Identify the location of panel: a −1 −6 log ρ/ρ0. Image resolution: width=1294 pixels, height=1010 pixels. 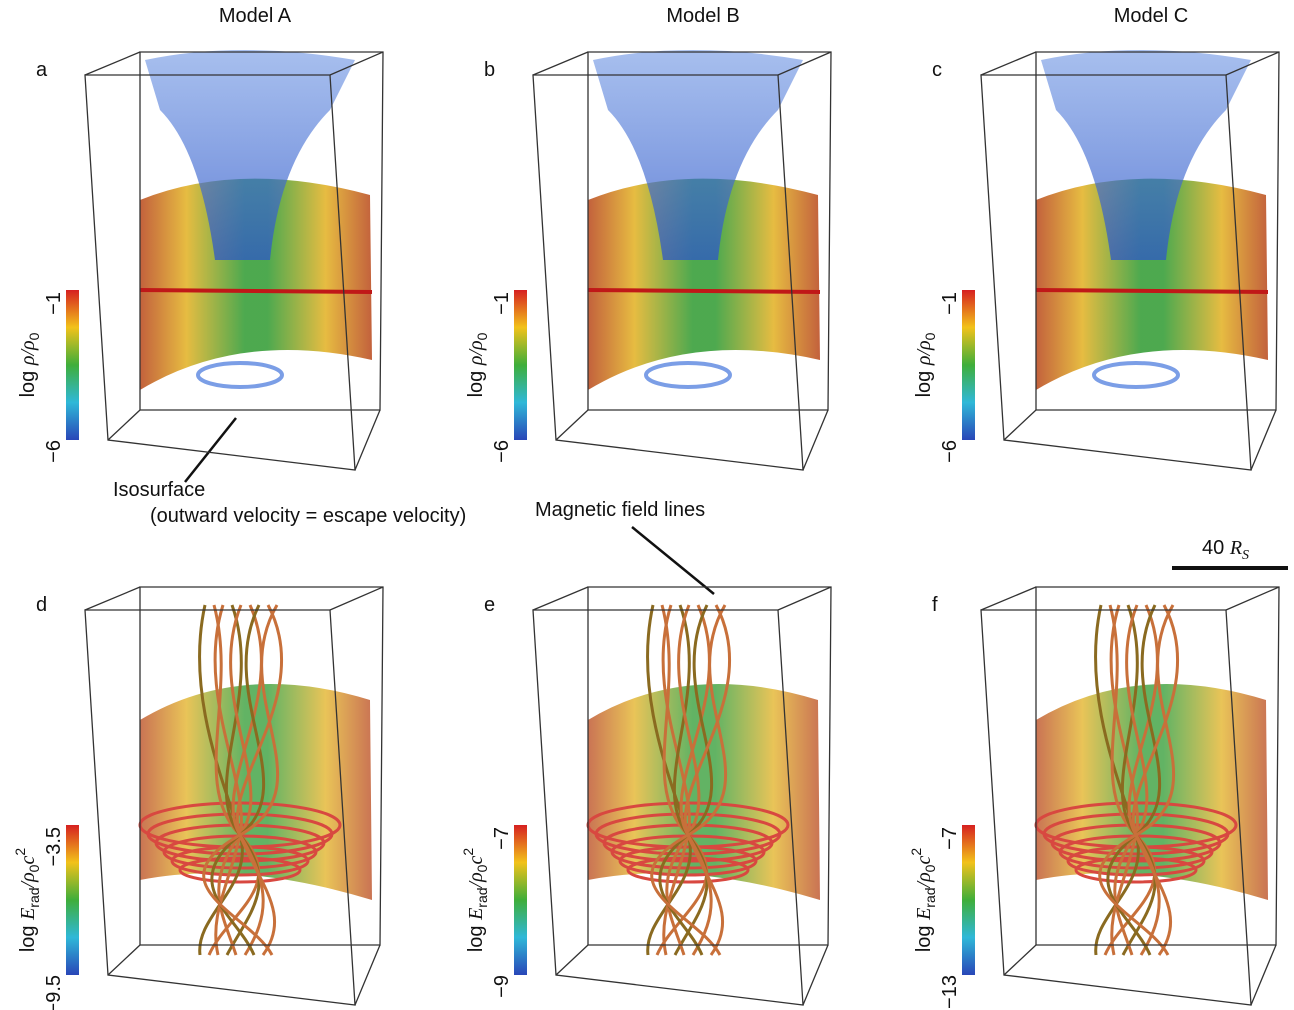
(200, 260).